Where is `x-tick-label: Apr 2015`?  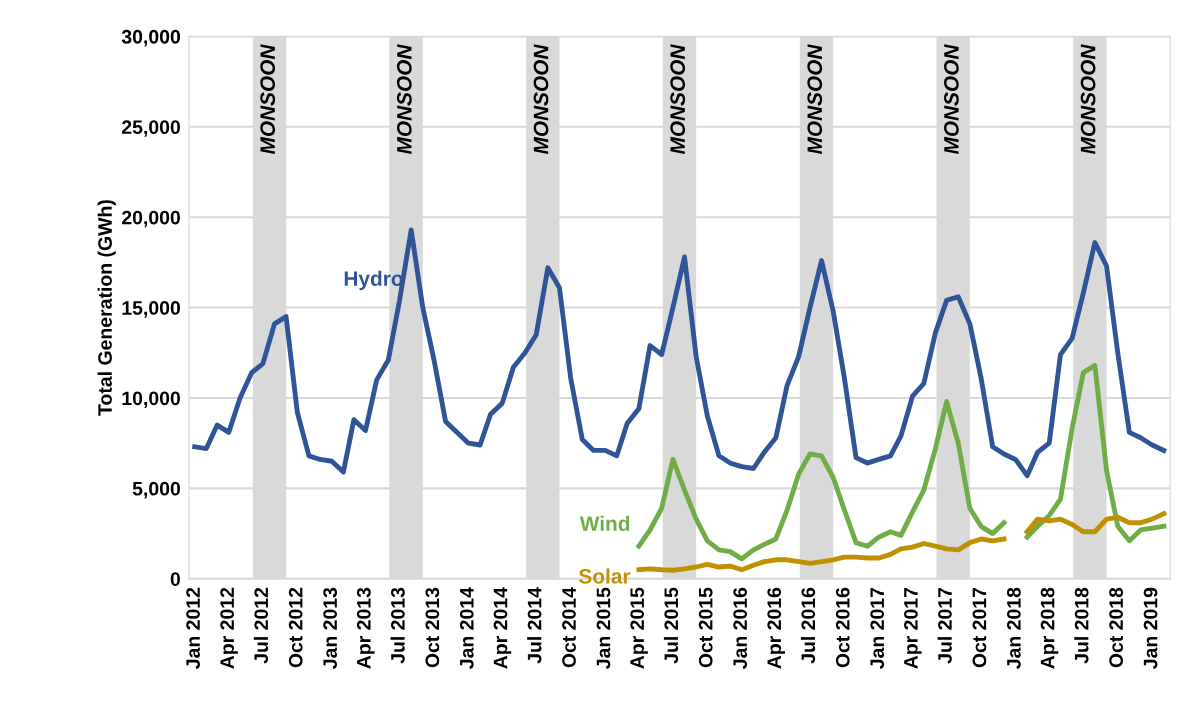 x-tick-label: Apr 2015 is located at coordinates (639, 628).